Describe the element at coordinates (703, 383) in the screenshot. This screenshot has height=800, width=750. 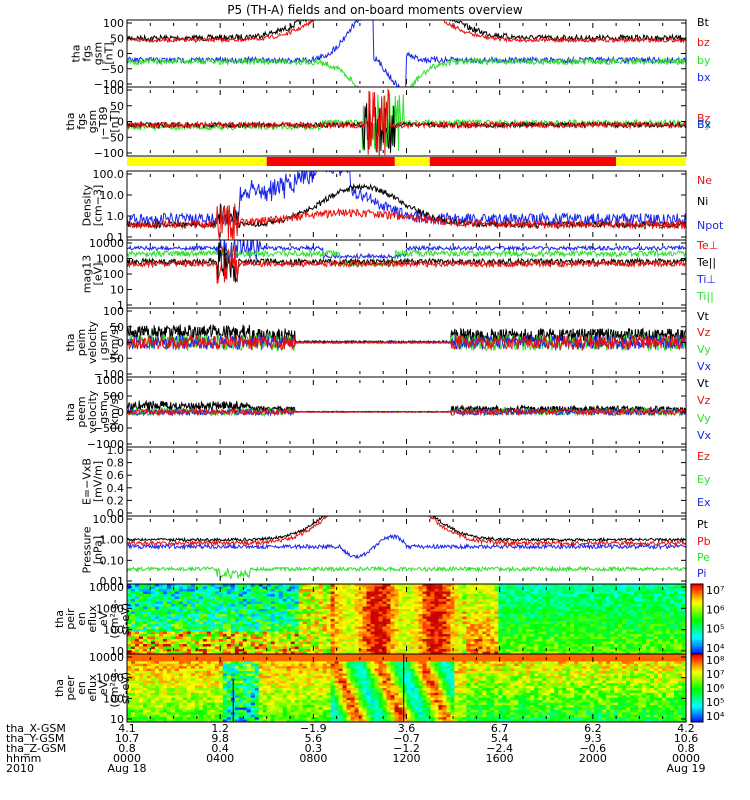
I see `legend-Vt: Vt` at that location.